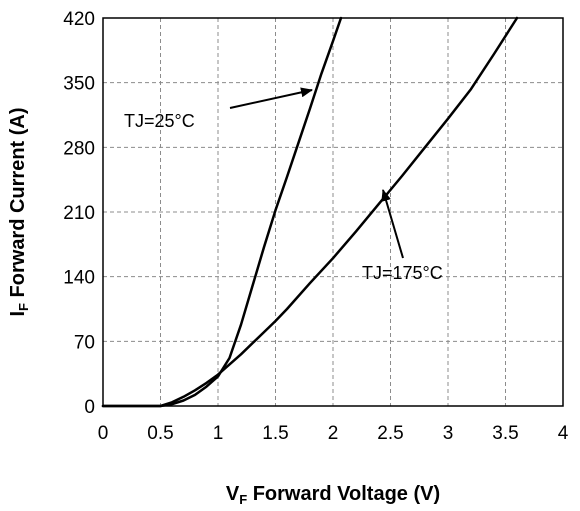 The width and height of the screenshot is (580, 511). Describe the element at coordinates (160, 433) in the screenshot. I see `x-tick-label: 0.5` at that location.